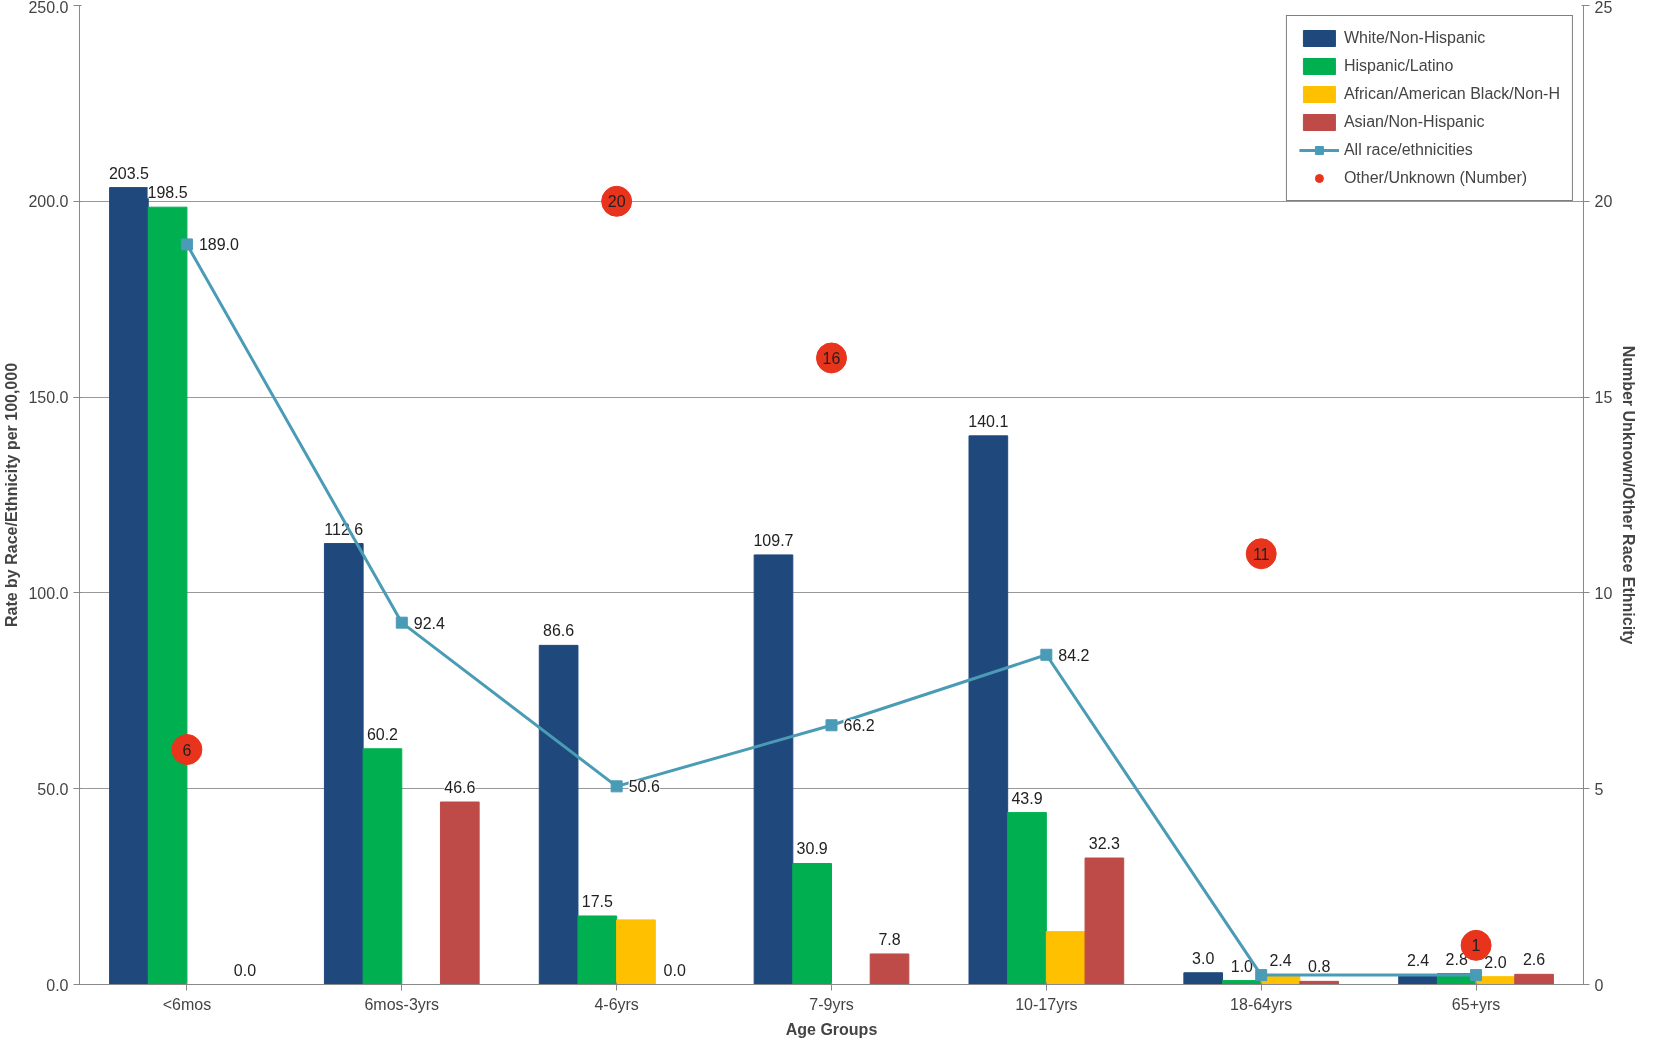 This screenshot has height=1058, width=1661. Describe the element at coordinates (1104, 844) in the screenshot. I see `data-label: 32.3` at that location.